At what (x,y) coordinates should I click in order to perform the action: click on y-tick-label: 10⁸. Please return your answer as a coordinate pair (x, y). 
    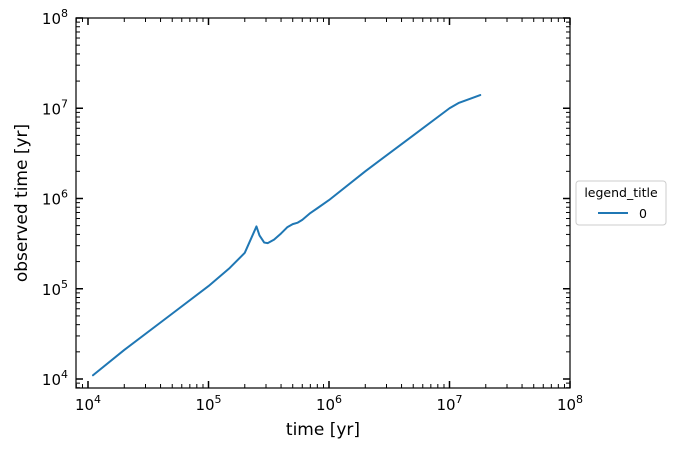
    Looking at the image, I should click on (55, 17).